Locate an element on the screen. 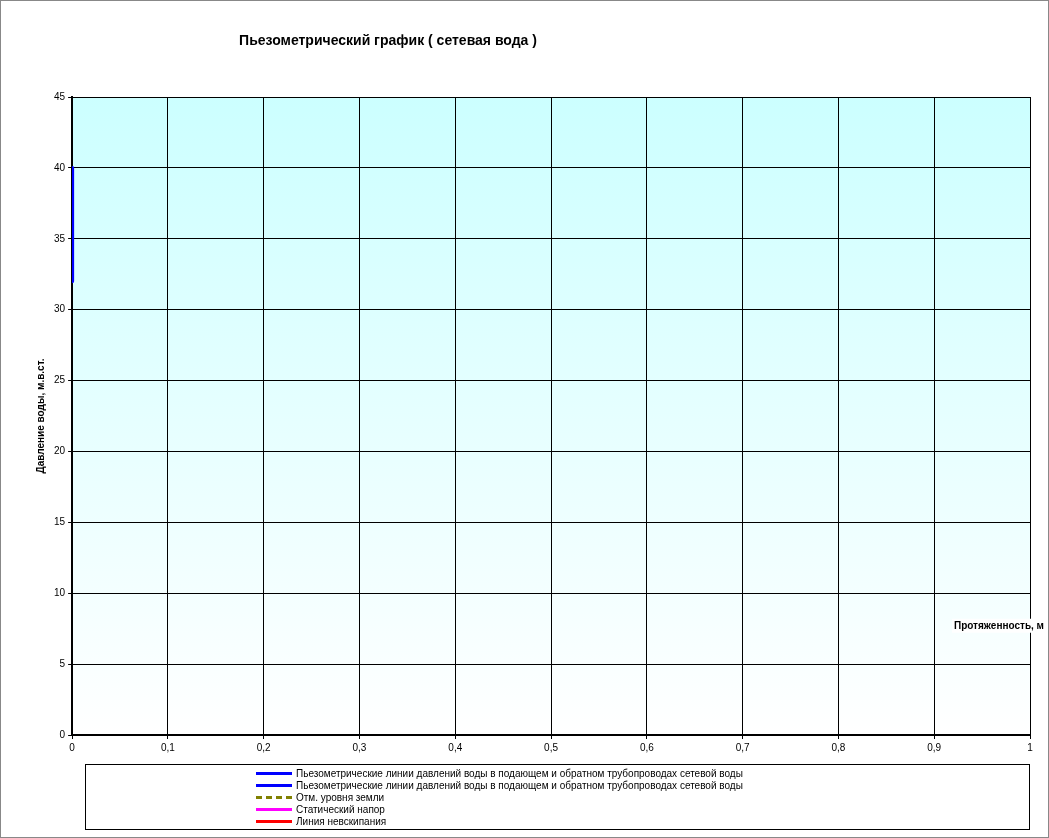 Image resolution: width=1049 pixels, height=838 pixels. x-tick-label: 1 is located at coordinates (1030, 747).